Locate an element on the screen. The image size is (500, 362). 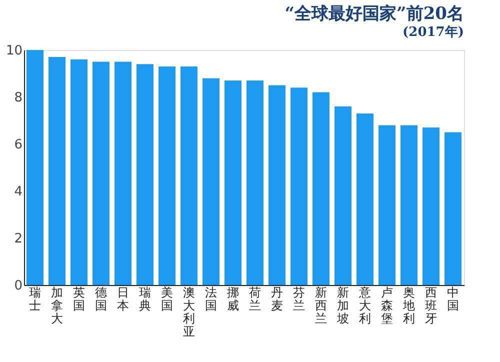
x-tick-label: 荷兰 is located at coordinates (255, 299).